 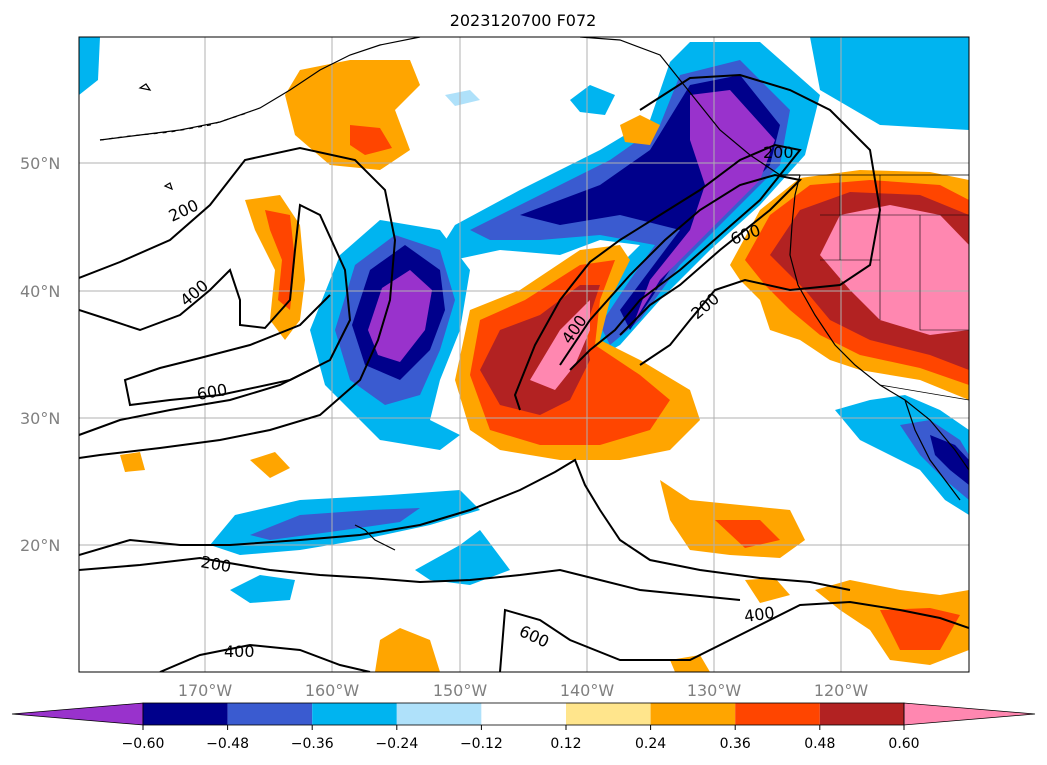 I want to click on positive-patch-south-small, so click(x=407, y=650).